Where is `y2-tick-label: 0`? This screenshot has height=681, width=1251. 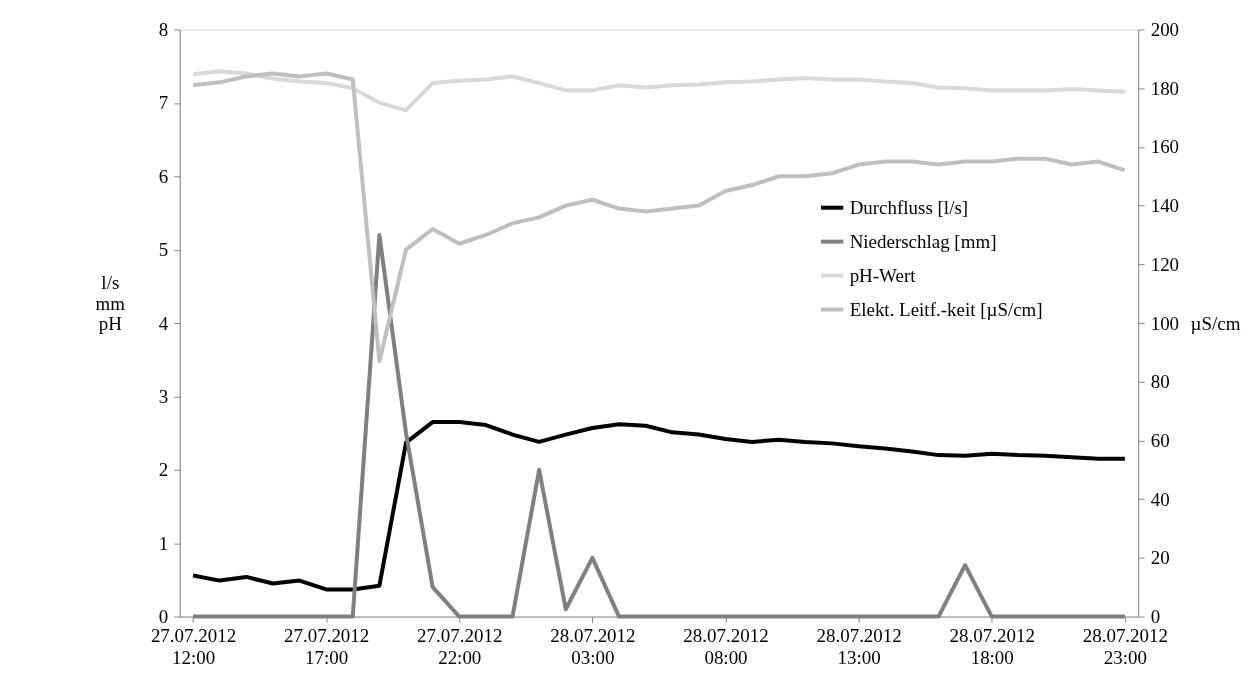
y2-tick-label: 0 is located at coordinates (1155, 617).